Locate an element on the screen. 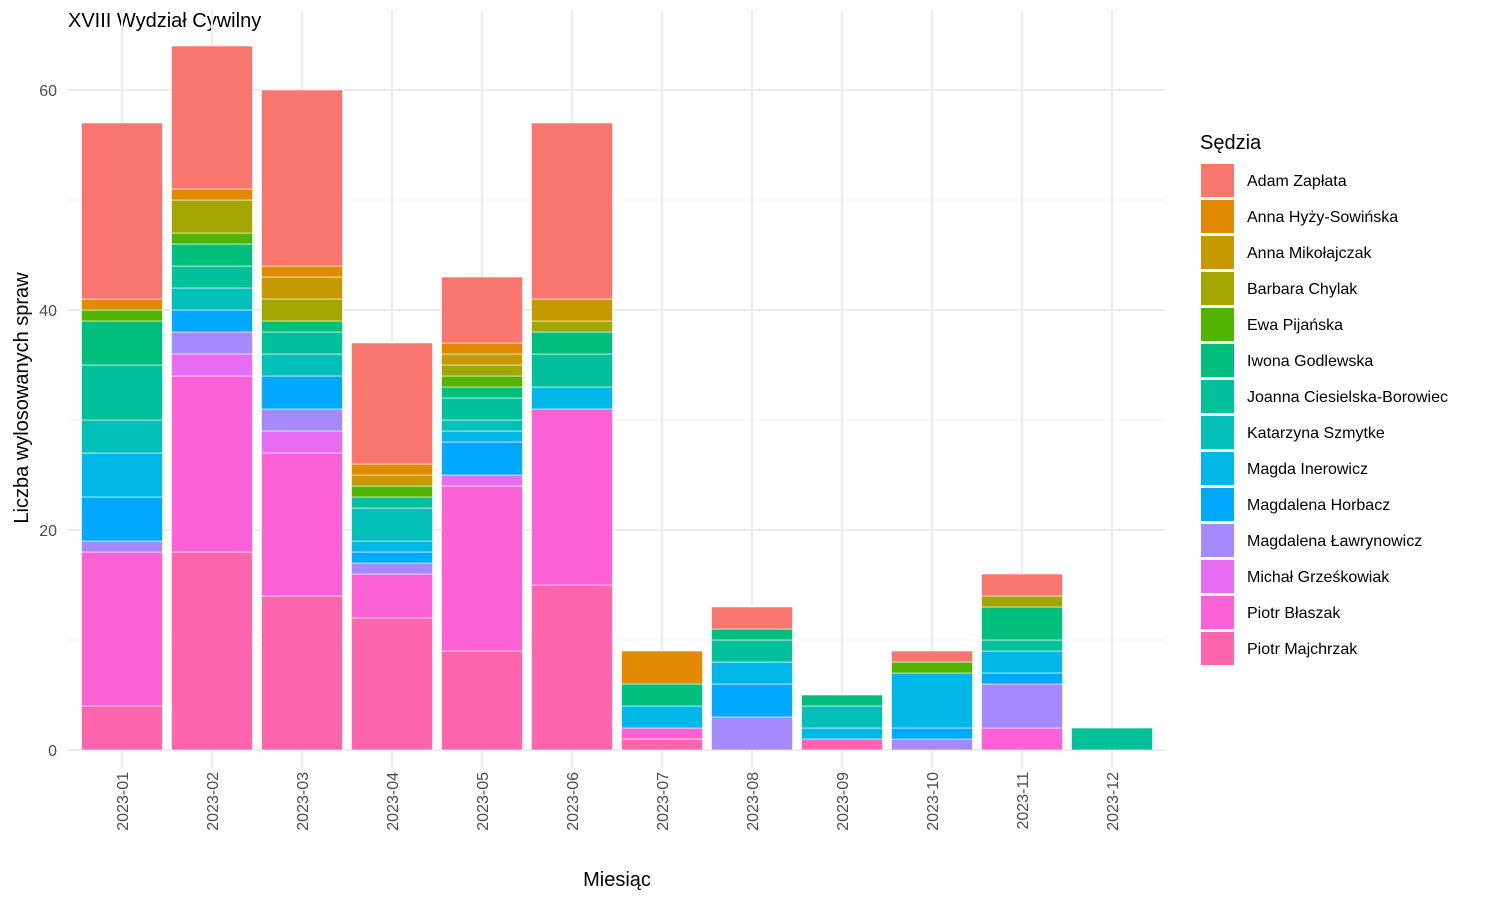 This screenshot has width=1500, height=900. legend-label-1: Anna Hyży-Sowińska is located at coordinates (1322, 217).